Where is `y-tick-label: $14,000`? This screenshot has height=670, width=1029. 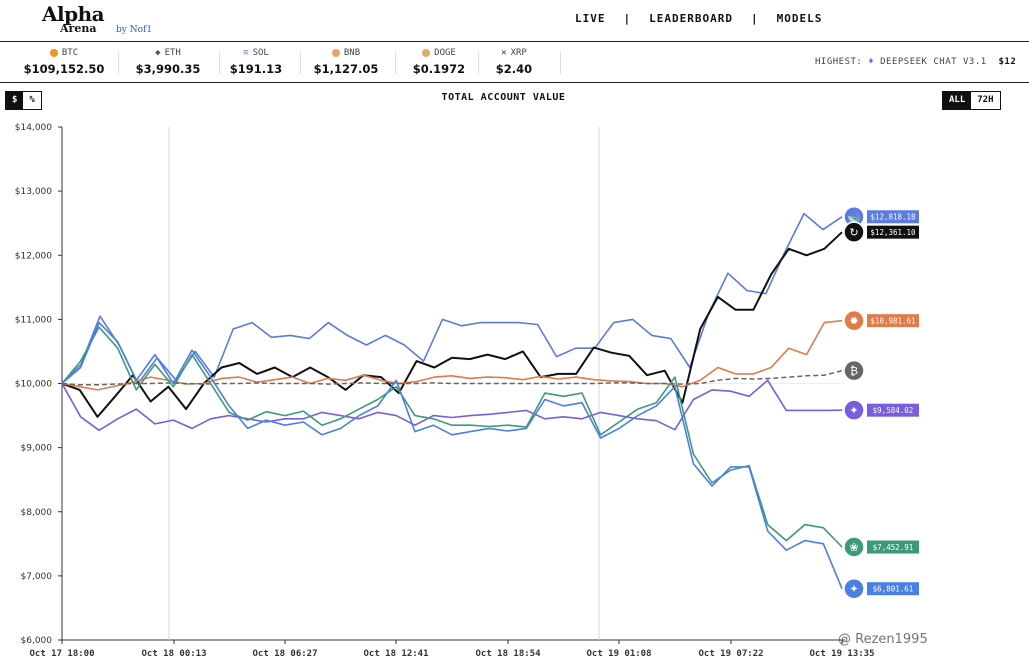
y-tick-label: $14,000 is located at coordinates (33, 128).